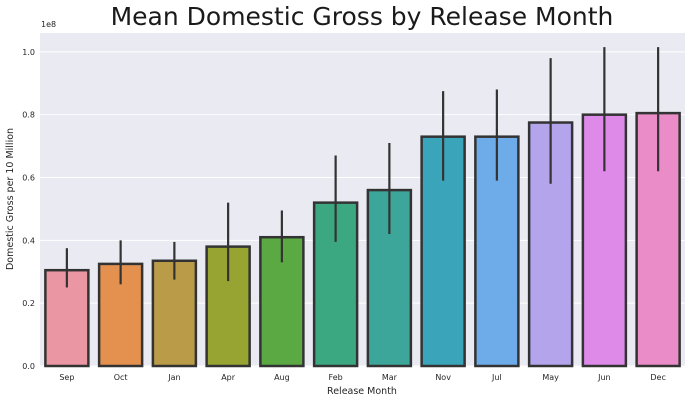 This screenshot has height=403, width=691. I want to click on y-tick-label: 0.8, so click(28, 115).